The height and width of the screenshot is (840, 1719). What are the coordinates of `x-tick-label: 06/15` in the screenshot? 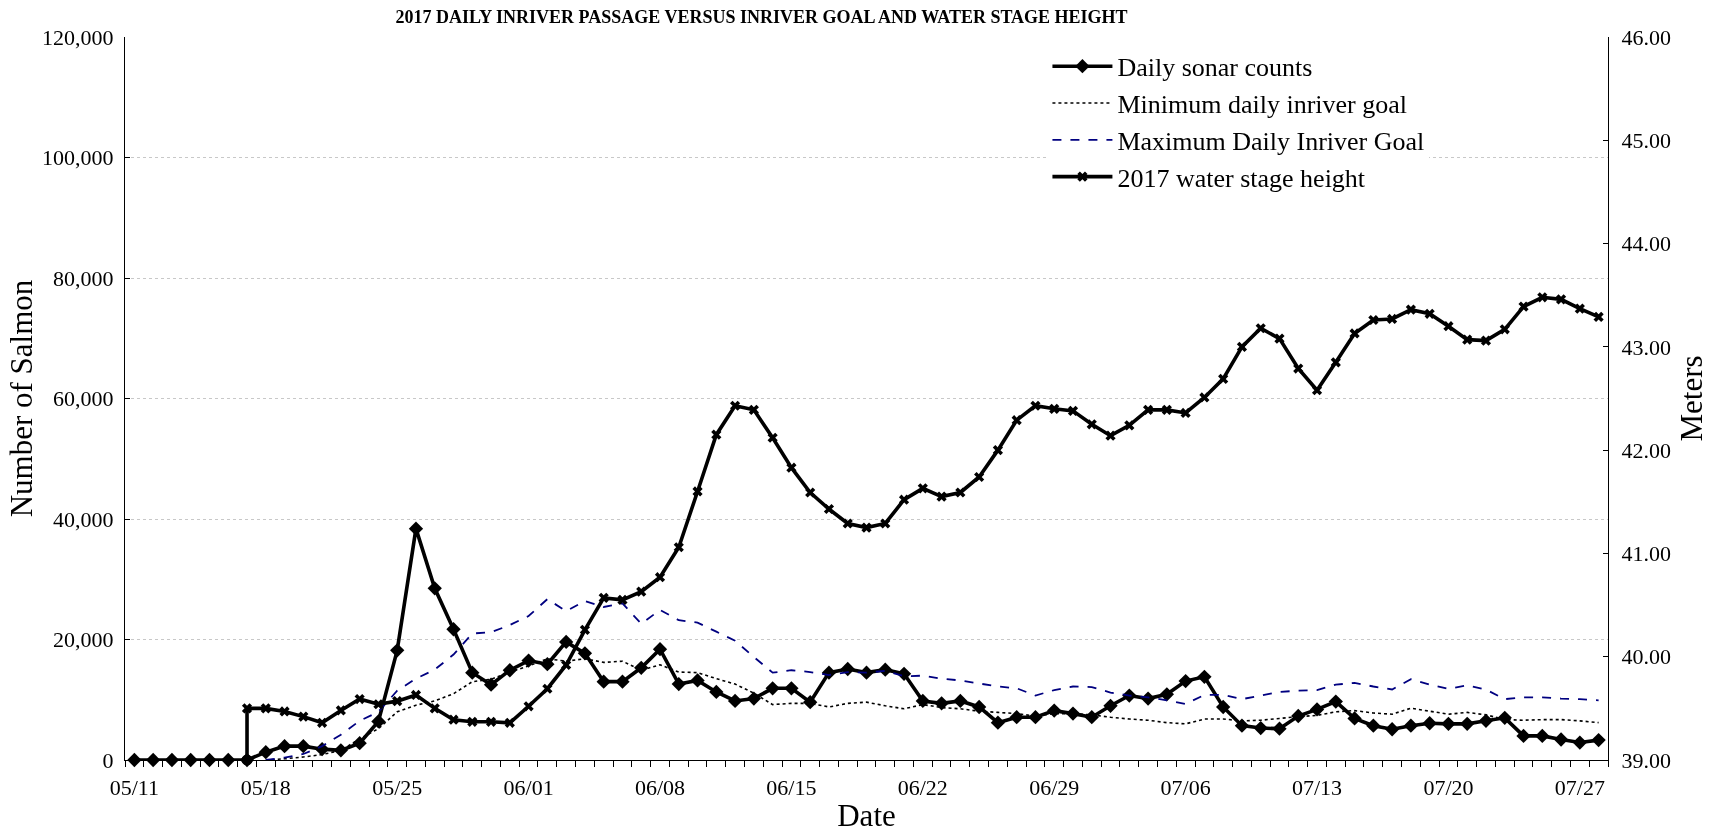 It's located at (791, 788).